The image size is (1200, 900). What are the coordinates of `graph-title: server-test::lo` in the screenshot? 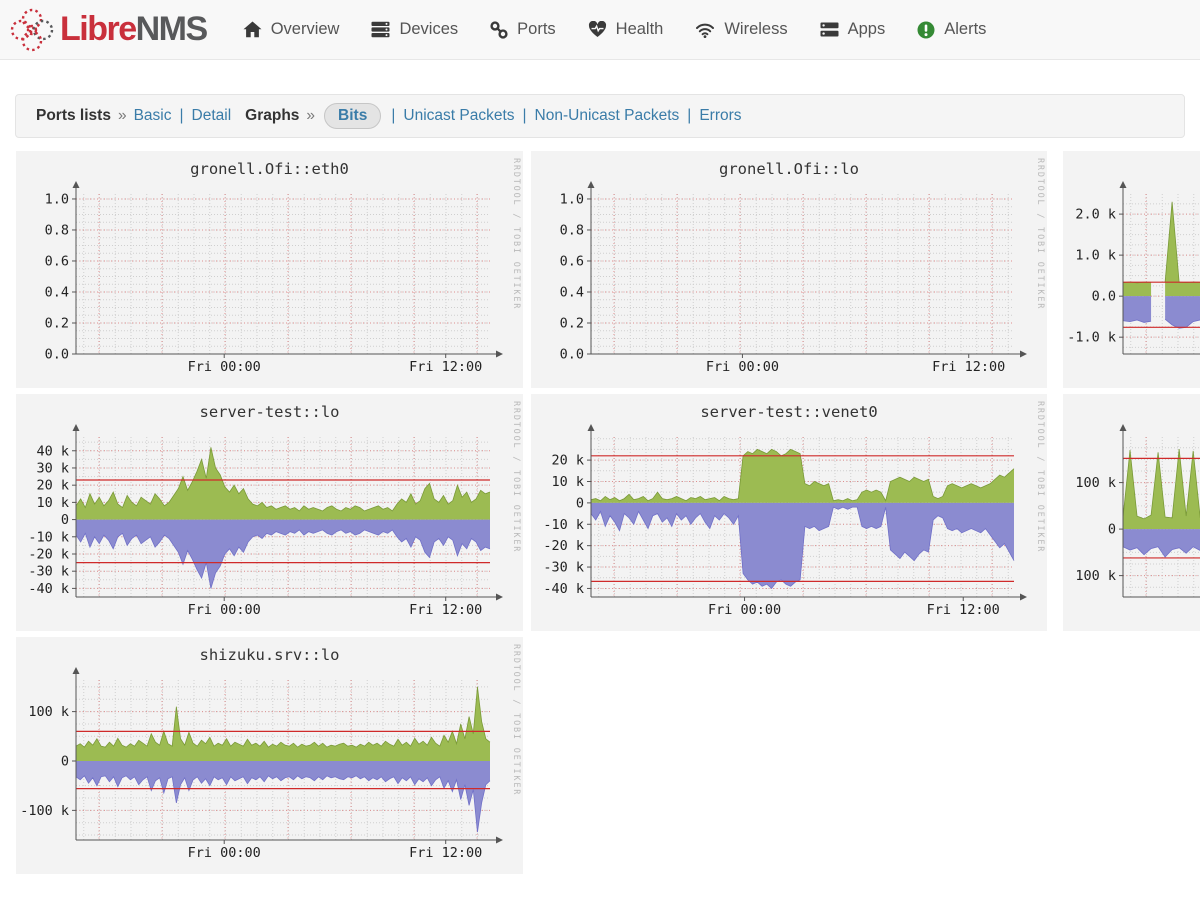 It's located at (269, 412).